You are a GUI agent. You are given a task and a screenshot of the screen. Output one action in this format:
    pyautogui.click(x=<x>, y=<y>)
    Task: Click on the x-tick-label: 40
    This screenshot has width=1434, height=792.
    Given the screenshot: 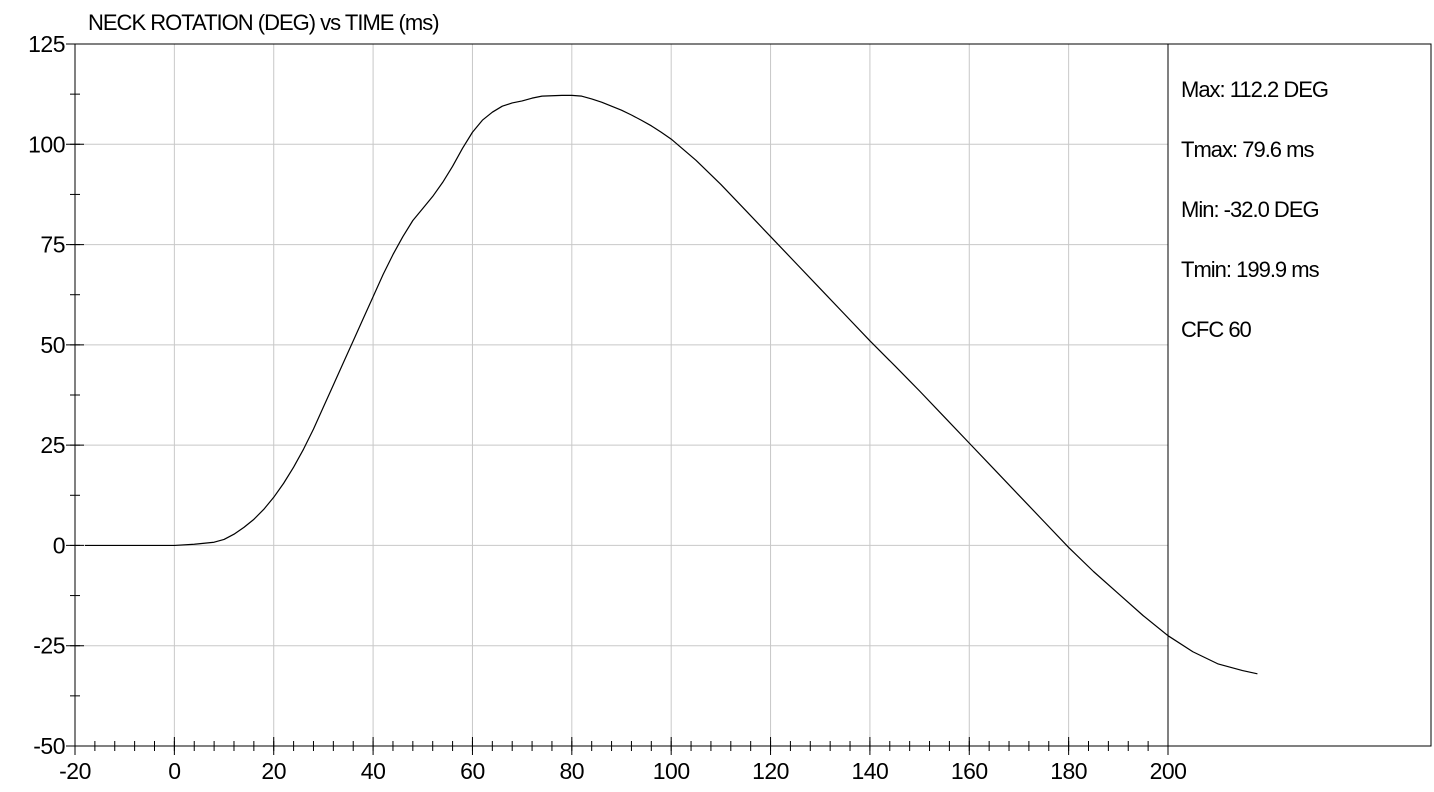 What is the action you would take?
    pyautogui.click(x=373, y=771)
    